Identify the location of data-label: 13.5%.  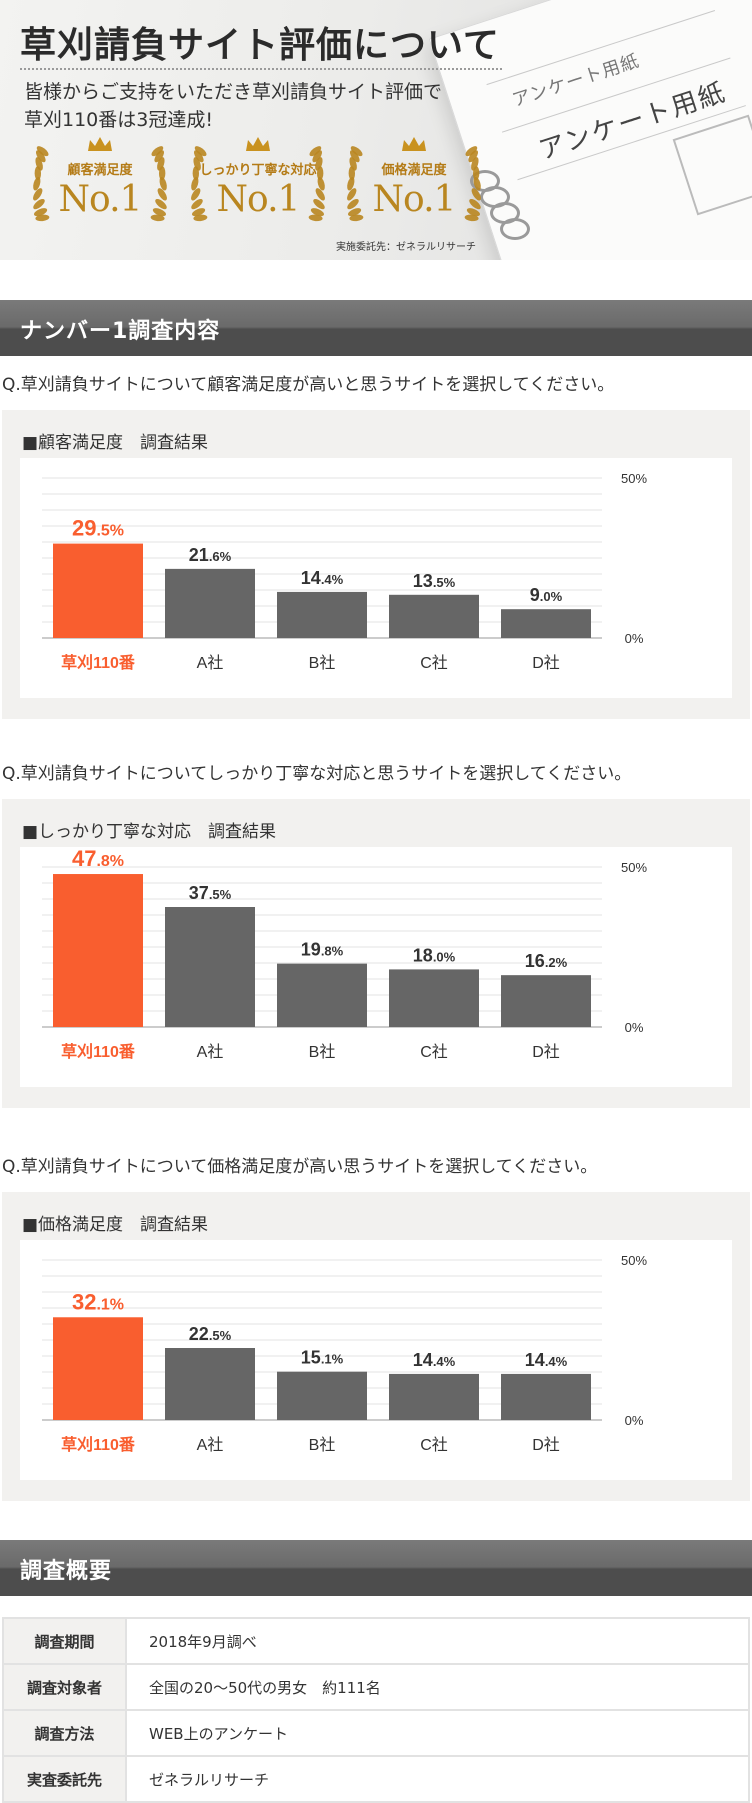
(434, 581).